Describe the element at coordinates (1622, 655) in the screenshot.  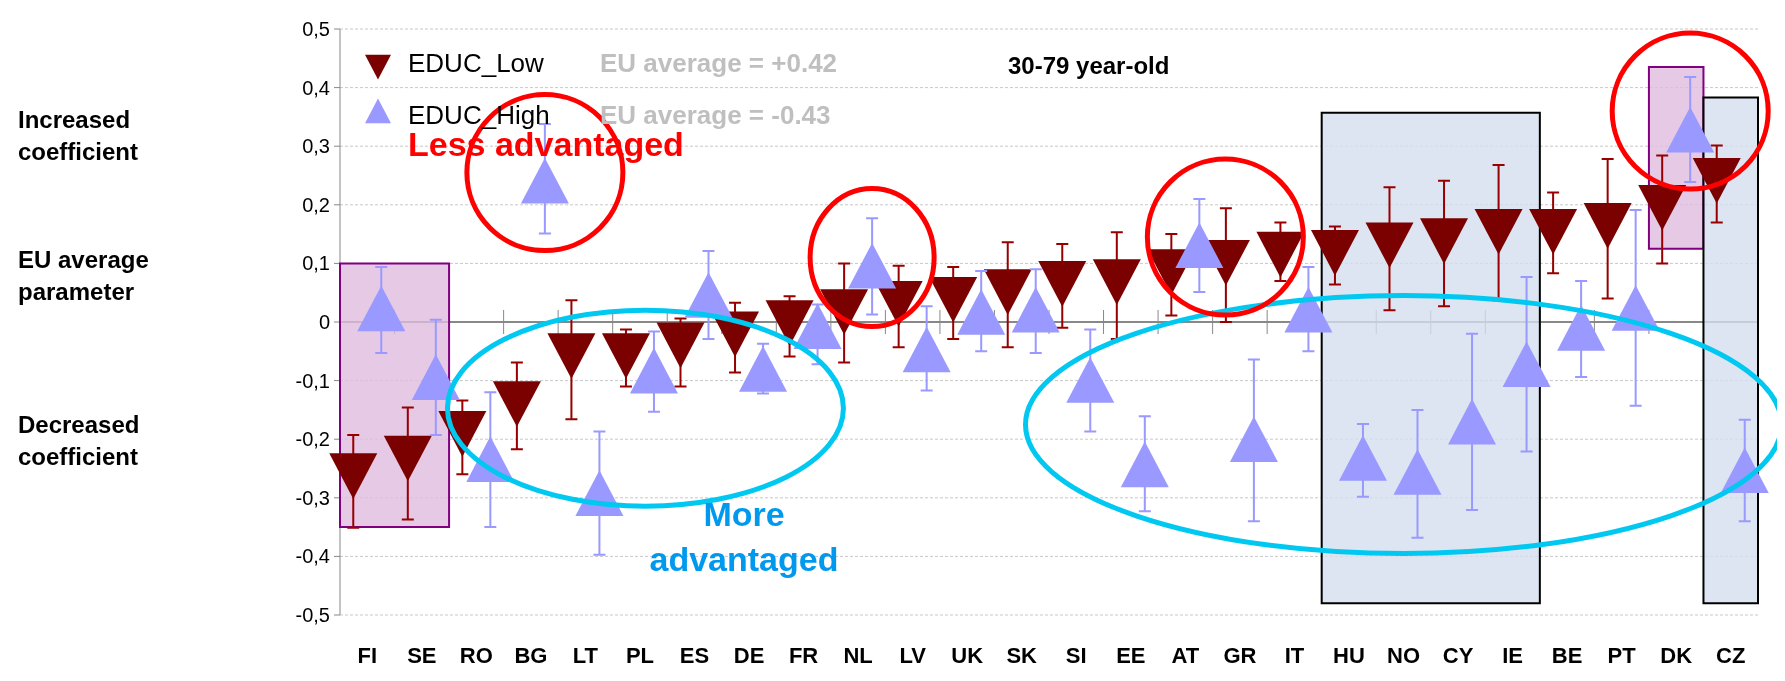
I see `x-tick-label: PT` at that location.